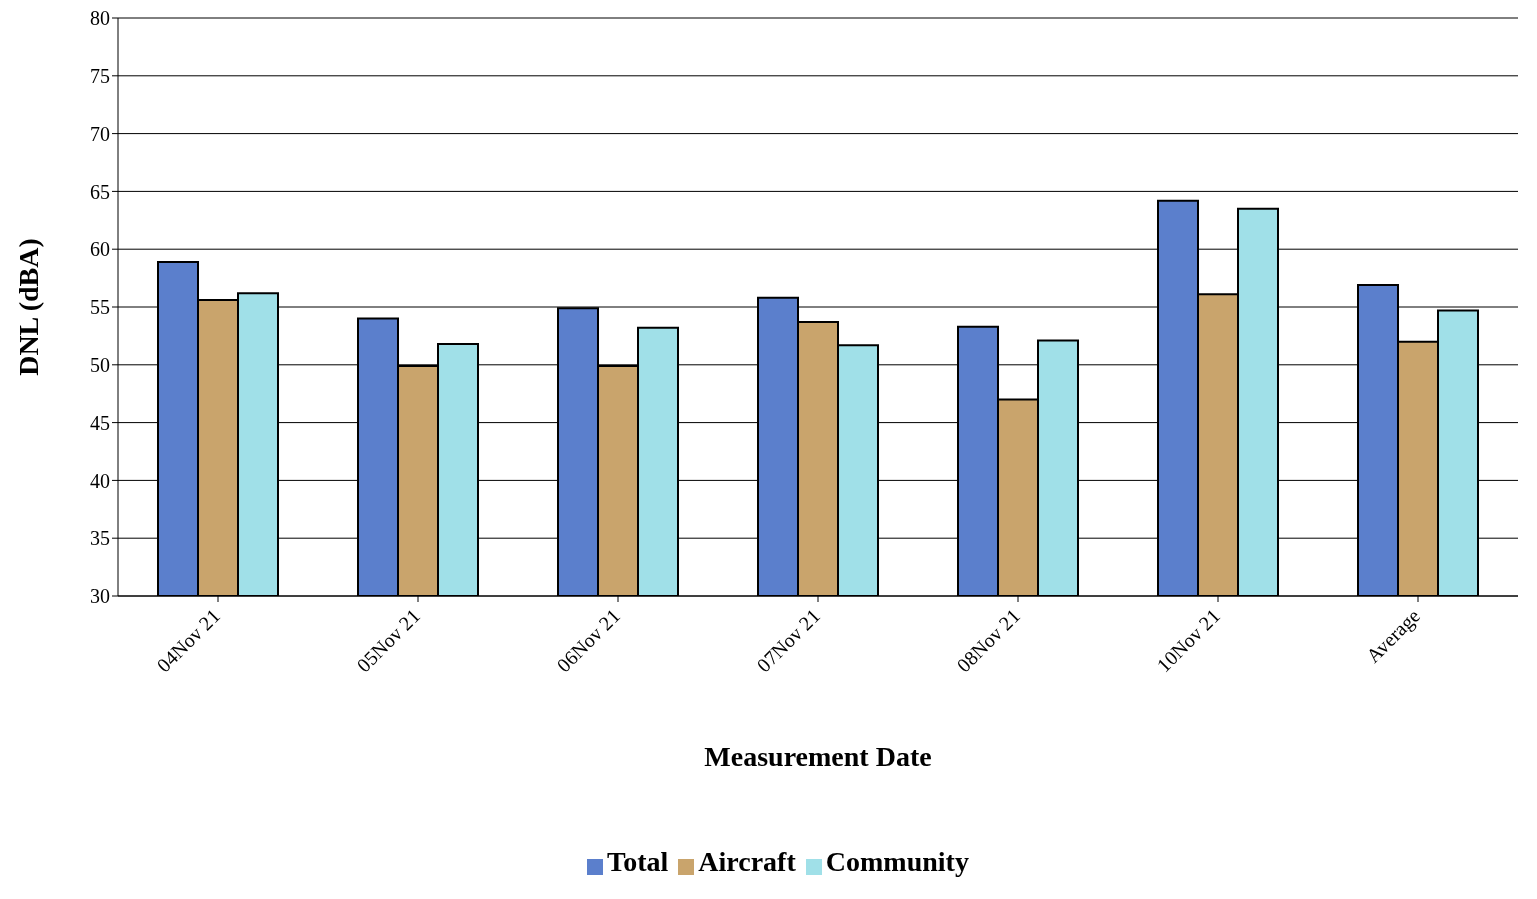 This screenshot has width=1537, height=899. I want to click on y-tick-label: 50, so click(100, 364).